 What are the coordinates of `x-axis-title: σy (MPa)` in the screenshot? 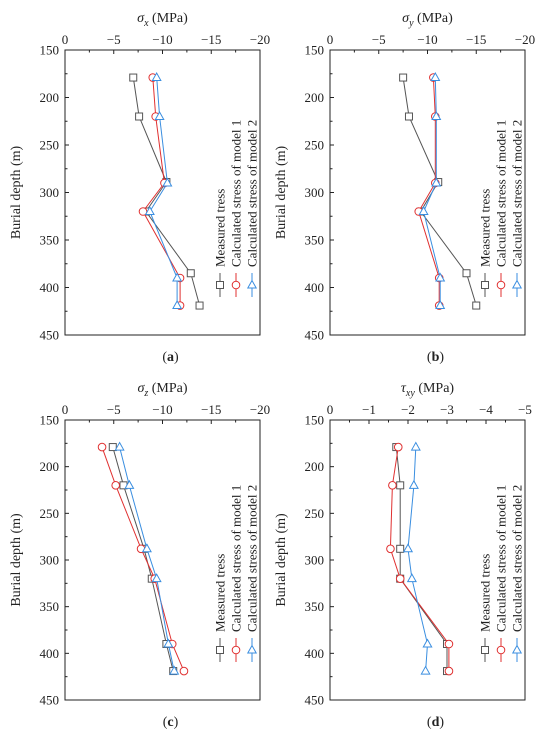 It's located at (427, 20).